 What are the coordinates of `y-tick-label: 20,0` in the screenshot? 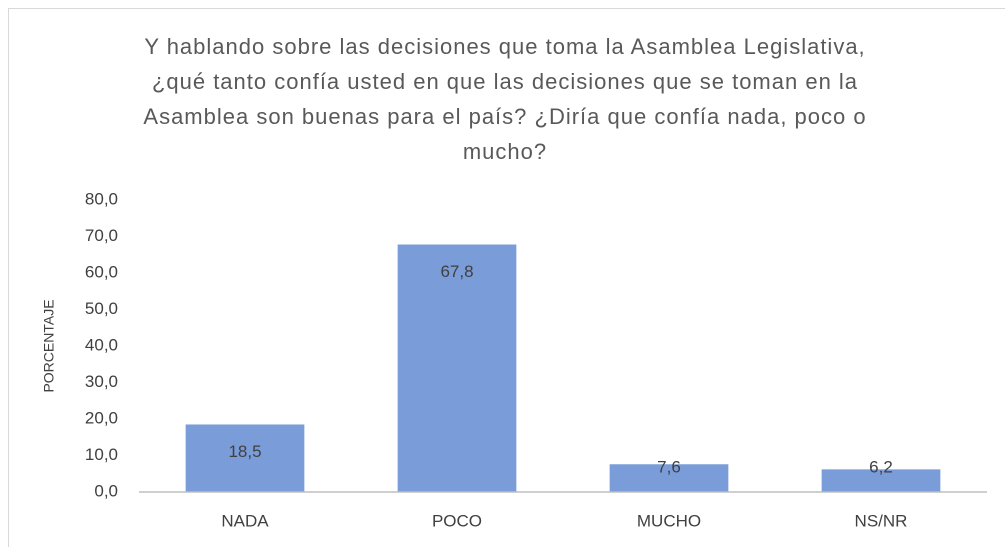 It's located at (101, 417).